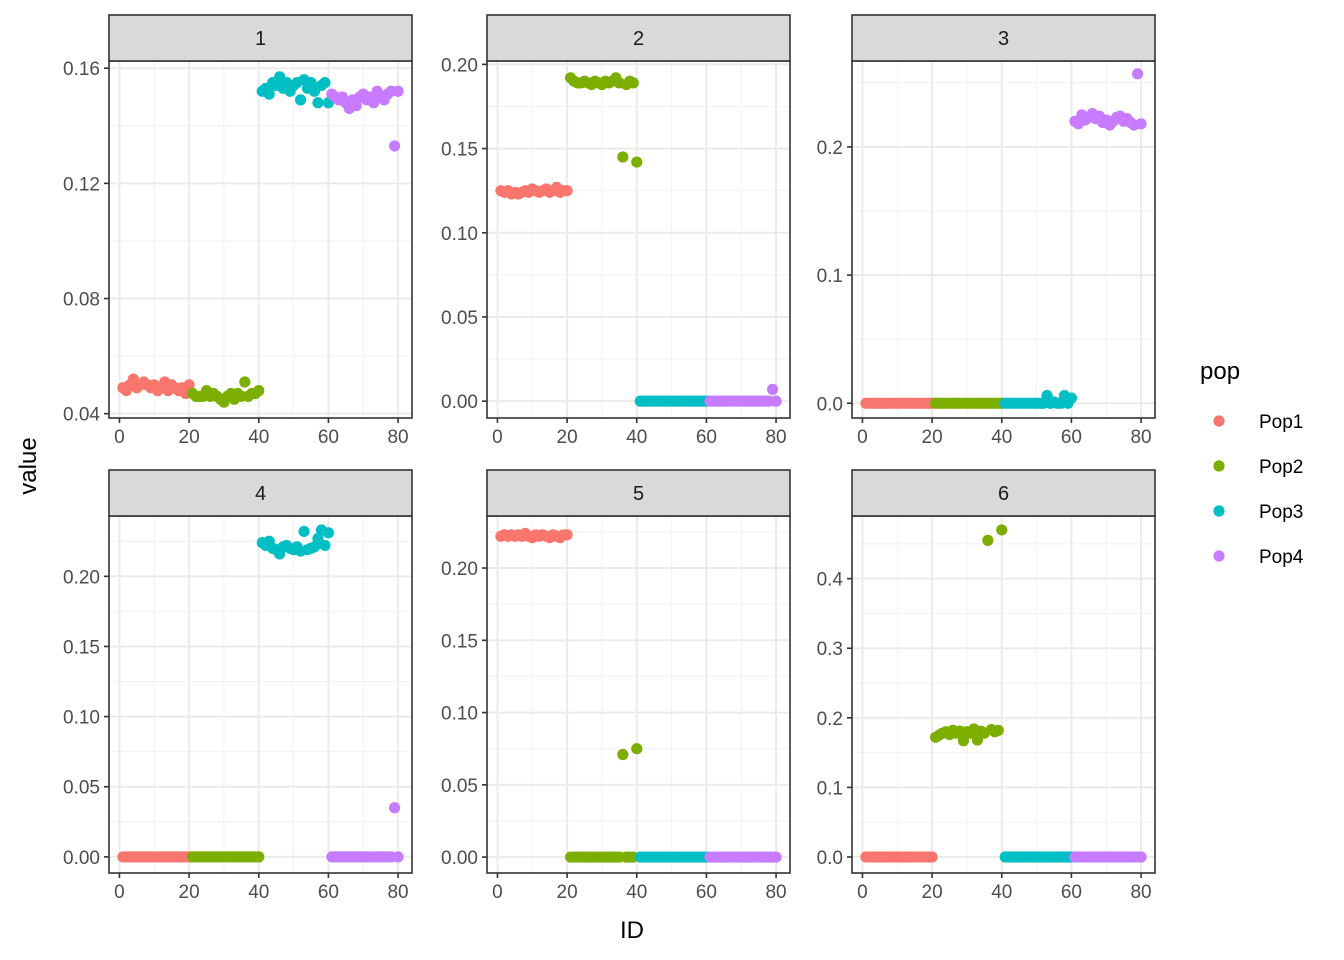  I want to click on facet-panel-6: 60 20 40 60 800.00.10.20.30.4, so click(986, 686).